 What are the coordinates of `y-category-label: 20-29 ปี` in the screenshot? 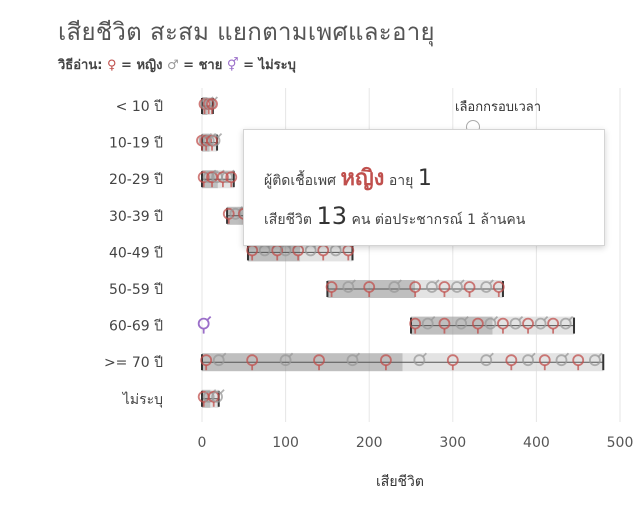 It's located at (136, 180).